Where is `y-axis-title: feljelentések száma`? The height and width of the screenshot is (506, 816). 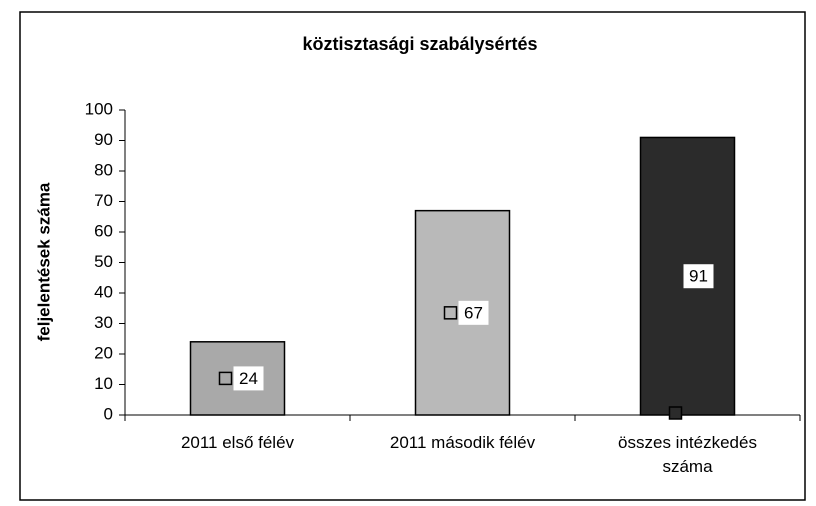
y-axis-title: feljelentések száma is located at coordinates (43, 261).